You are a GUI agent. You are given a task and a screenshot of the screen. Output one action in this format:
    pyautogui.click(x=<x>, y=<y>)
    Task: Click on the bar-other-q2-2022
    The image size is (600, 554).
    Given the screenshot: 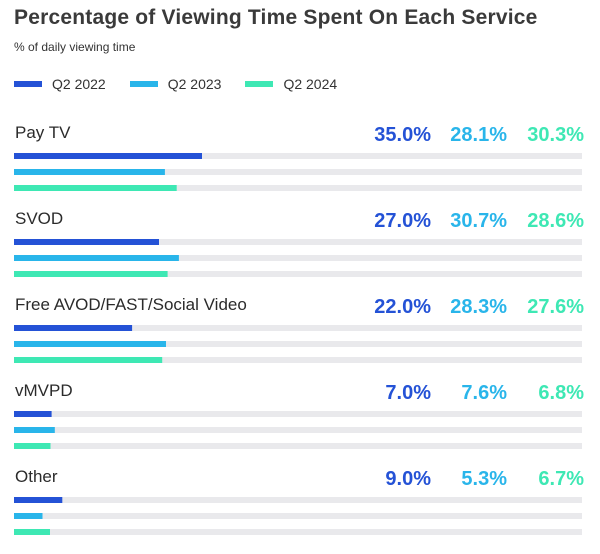 What is the action you would take?
    pyautogui.click(x=38, y=500)
    